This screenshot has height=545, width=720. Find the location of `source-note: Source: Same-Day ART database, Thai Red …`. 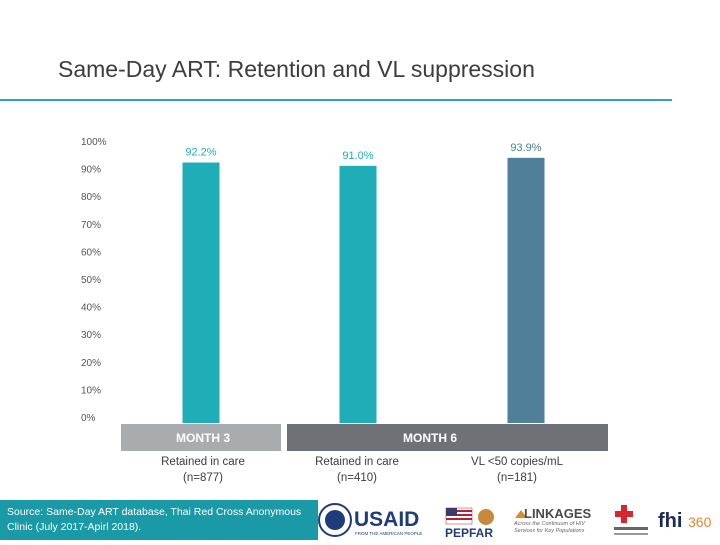

source-note: Source: Same-Day ART database, Thai Red … is located at coordinates (154, 519).